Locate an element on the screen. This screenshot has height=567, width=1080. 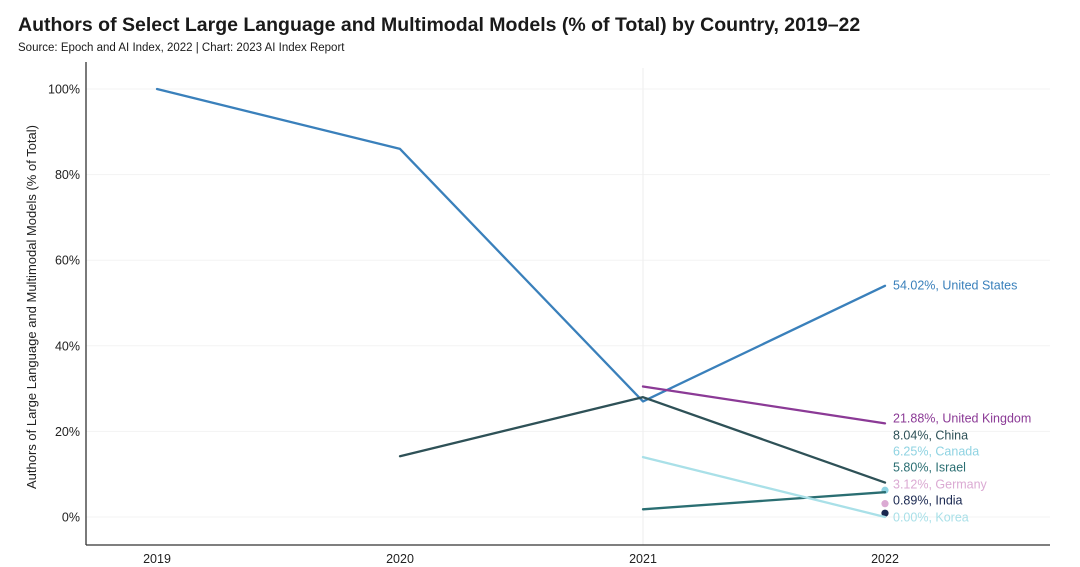
series-end-label: 0.00%, Korea is located at coordinates (931, 518).